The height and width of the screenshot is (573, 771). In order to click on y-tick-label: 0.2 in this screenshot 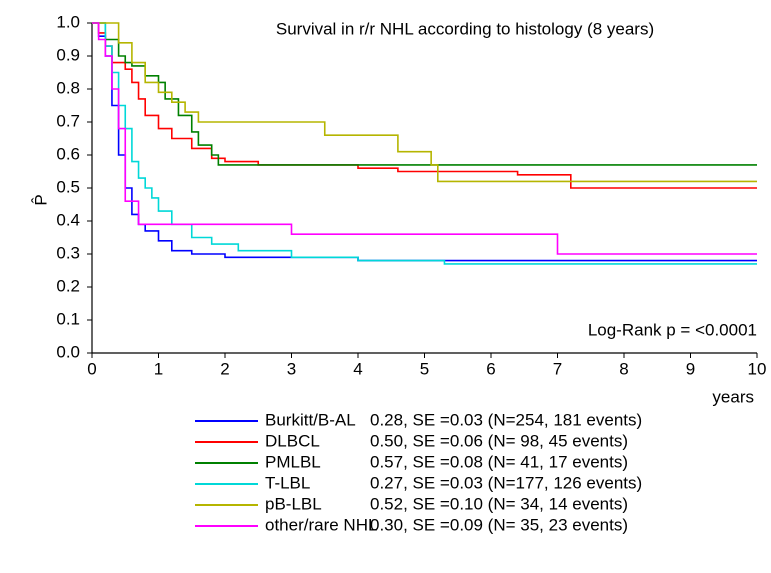, I will do `click(68, 285)`.